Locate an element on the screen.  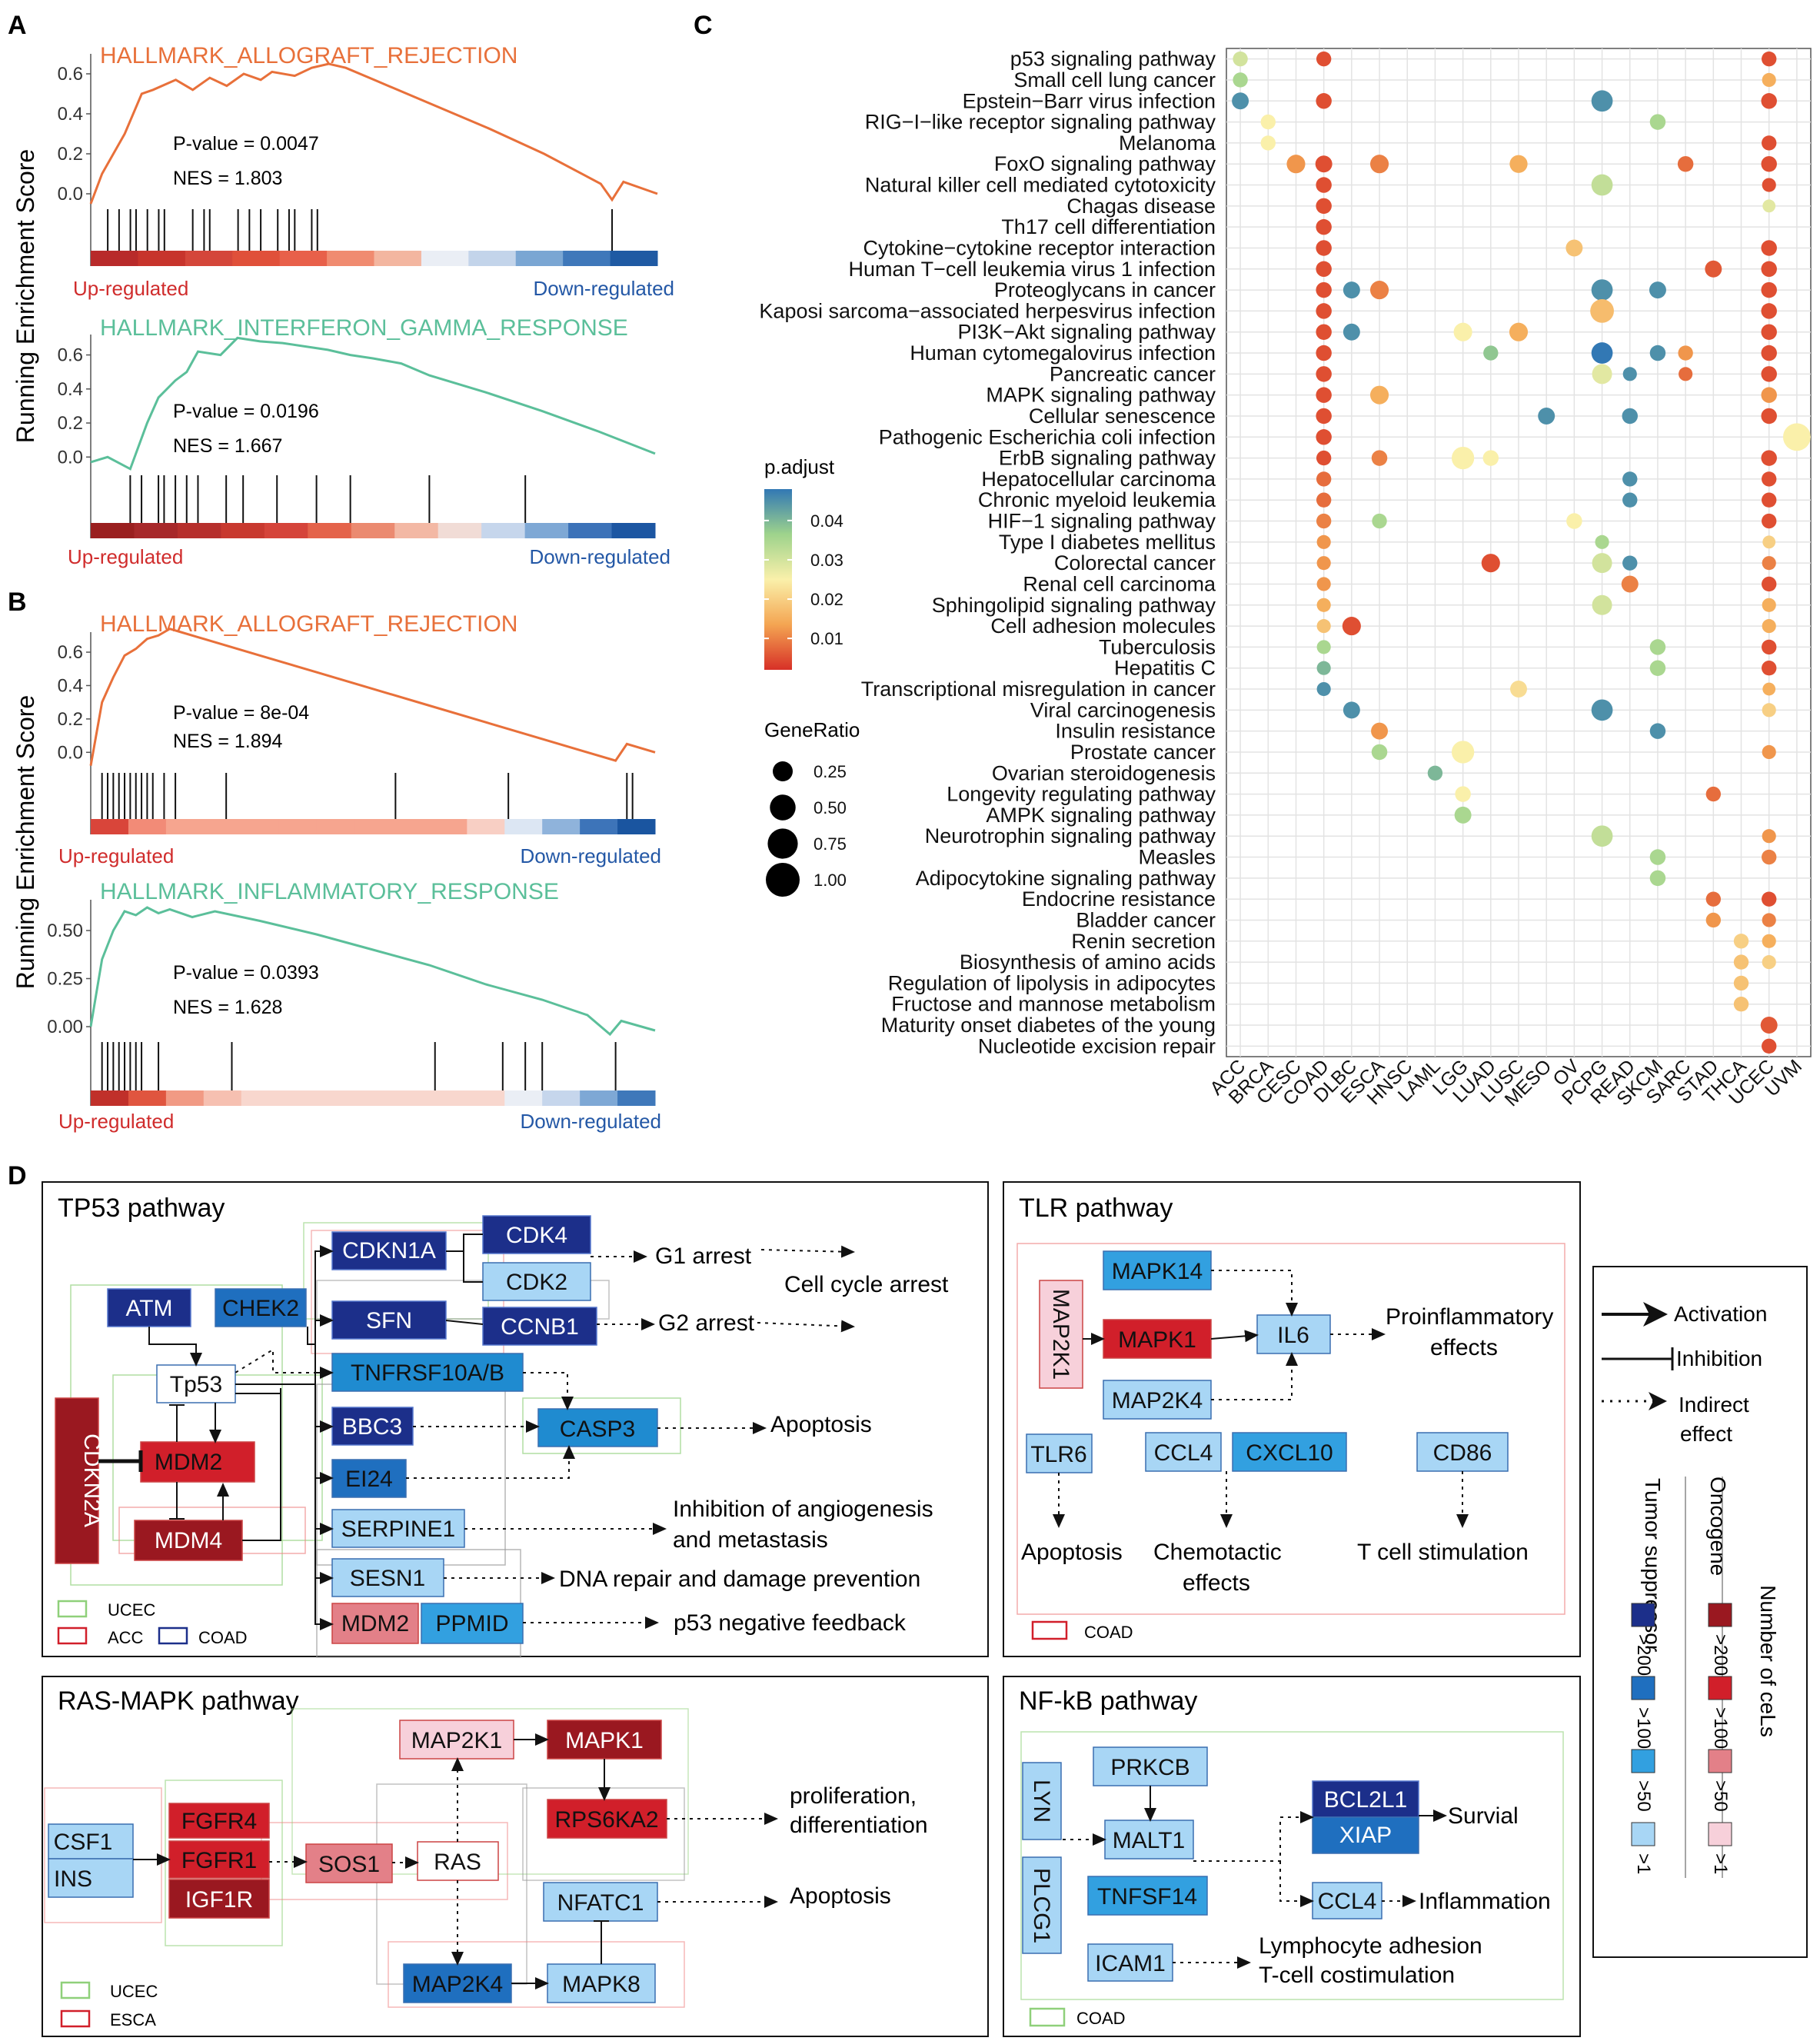
gsea-down-label: Down-regulated is located at coordinates (590, 855).